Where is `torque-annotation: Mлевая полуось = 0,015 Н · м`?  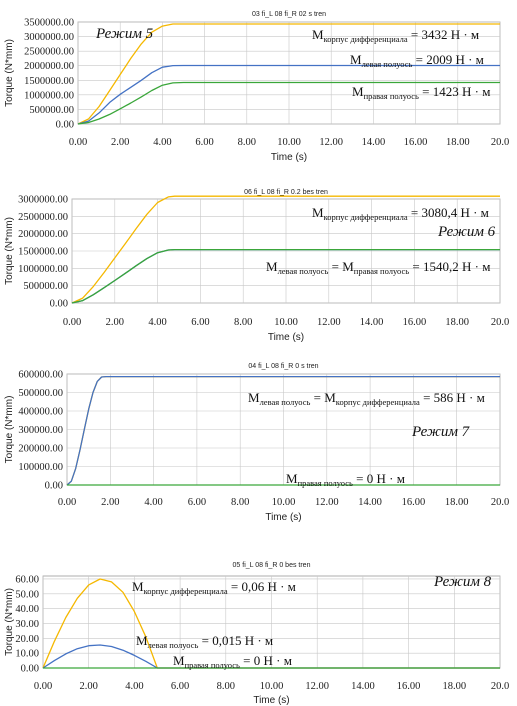 torque-annotation: Mлевая полуось = 0,015 Н · м is located at coordinates (204, 641).